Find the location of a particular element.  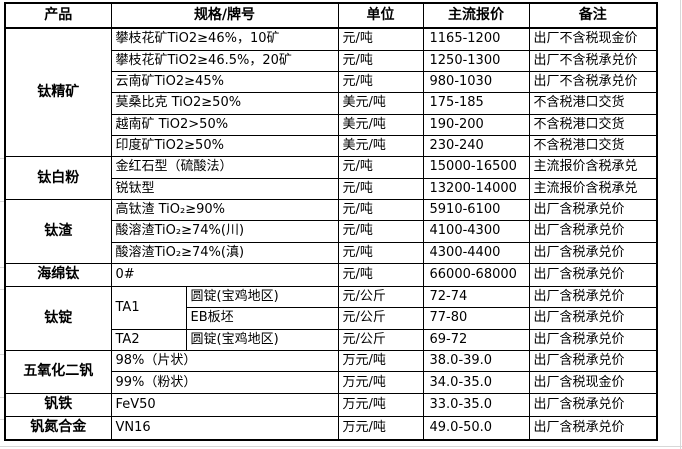

spec-cell: 99%（粉状） is located at coordinates (224, 382).